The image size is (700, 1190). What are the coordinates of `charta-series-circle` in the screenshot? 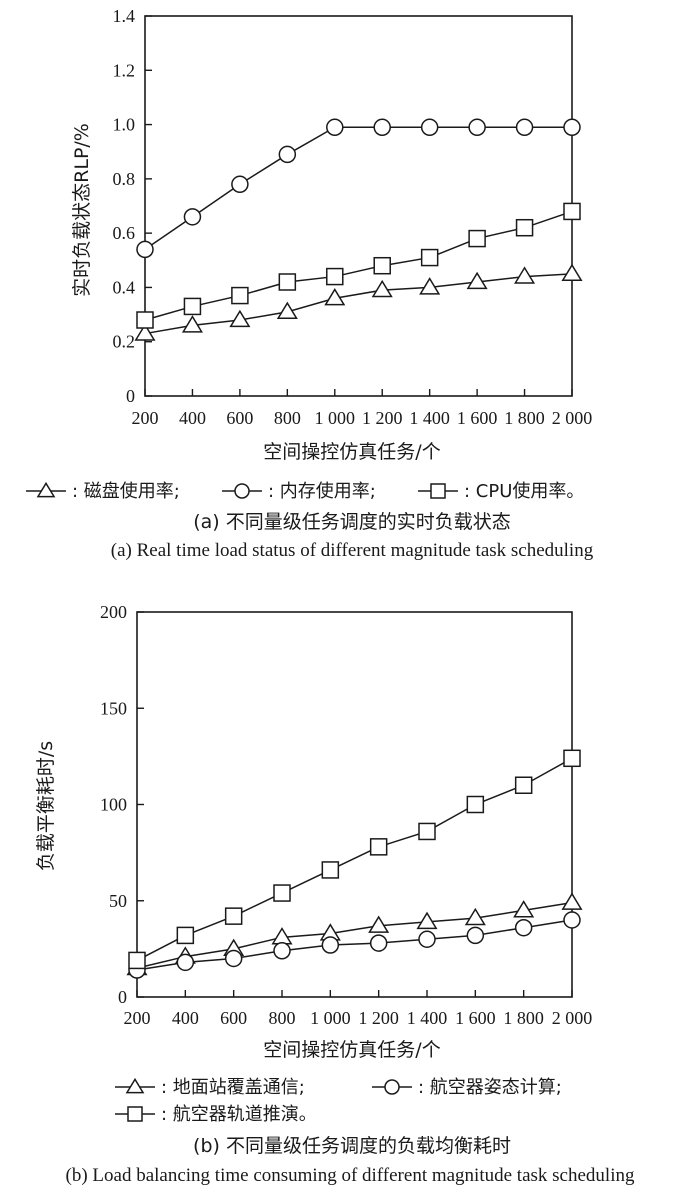 It's located at (358, 188).